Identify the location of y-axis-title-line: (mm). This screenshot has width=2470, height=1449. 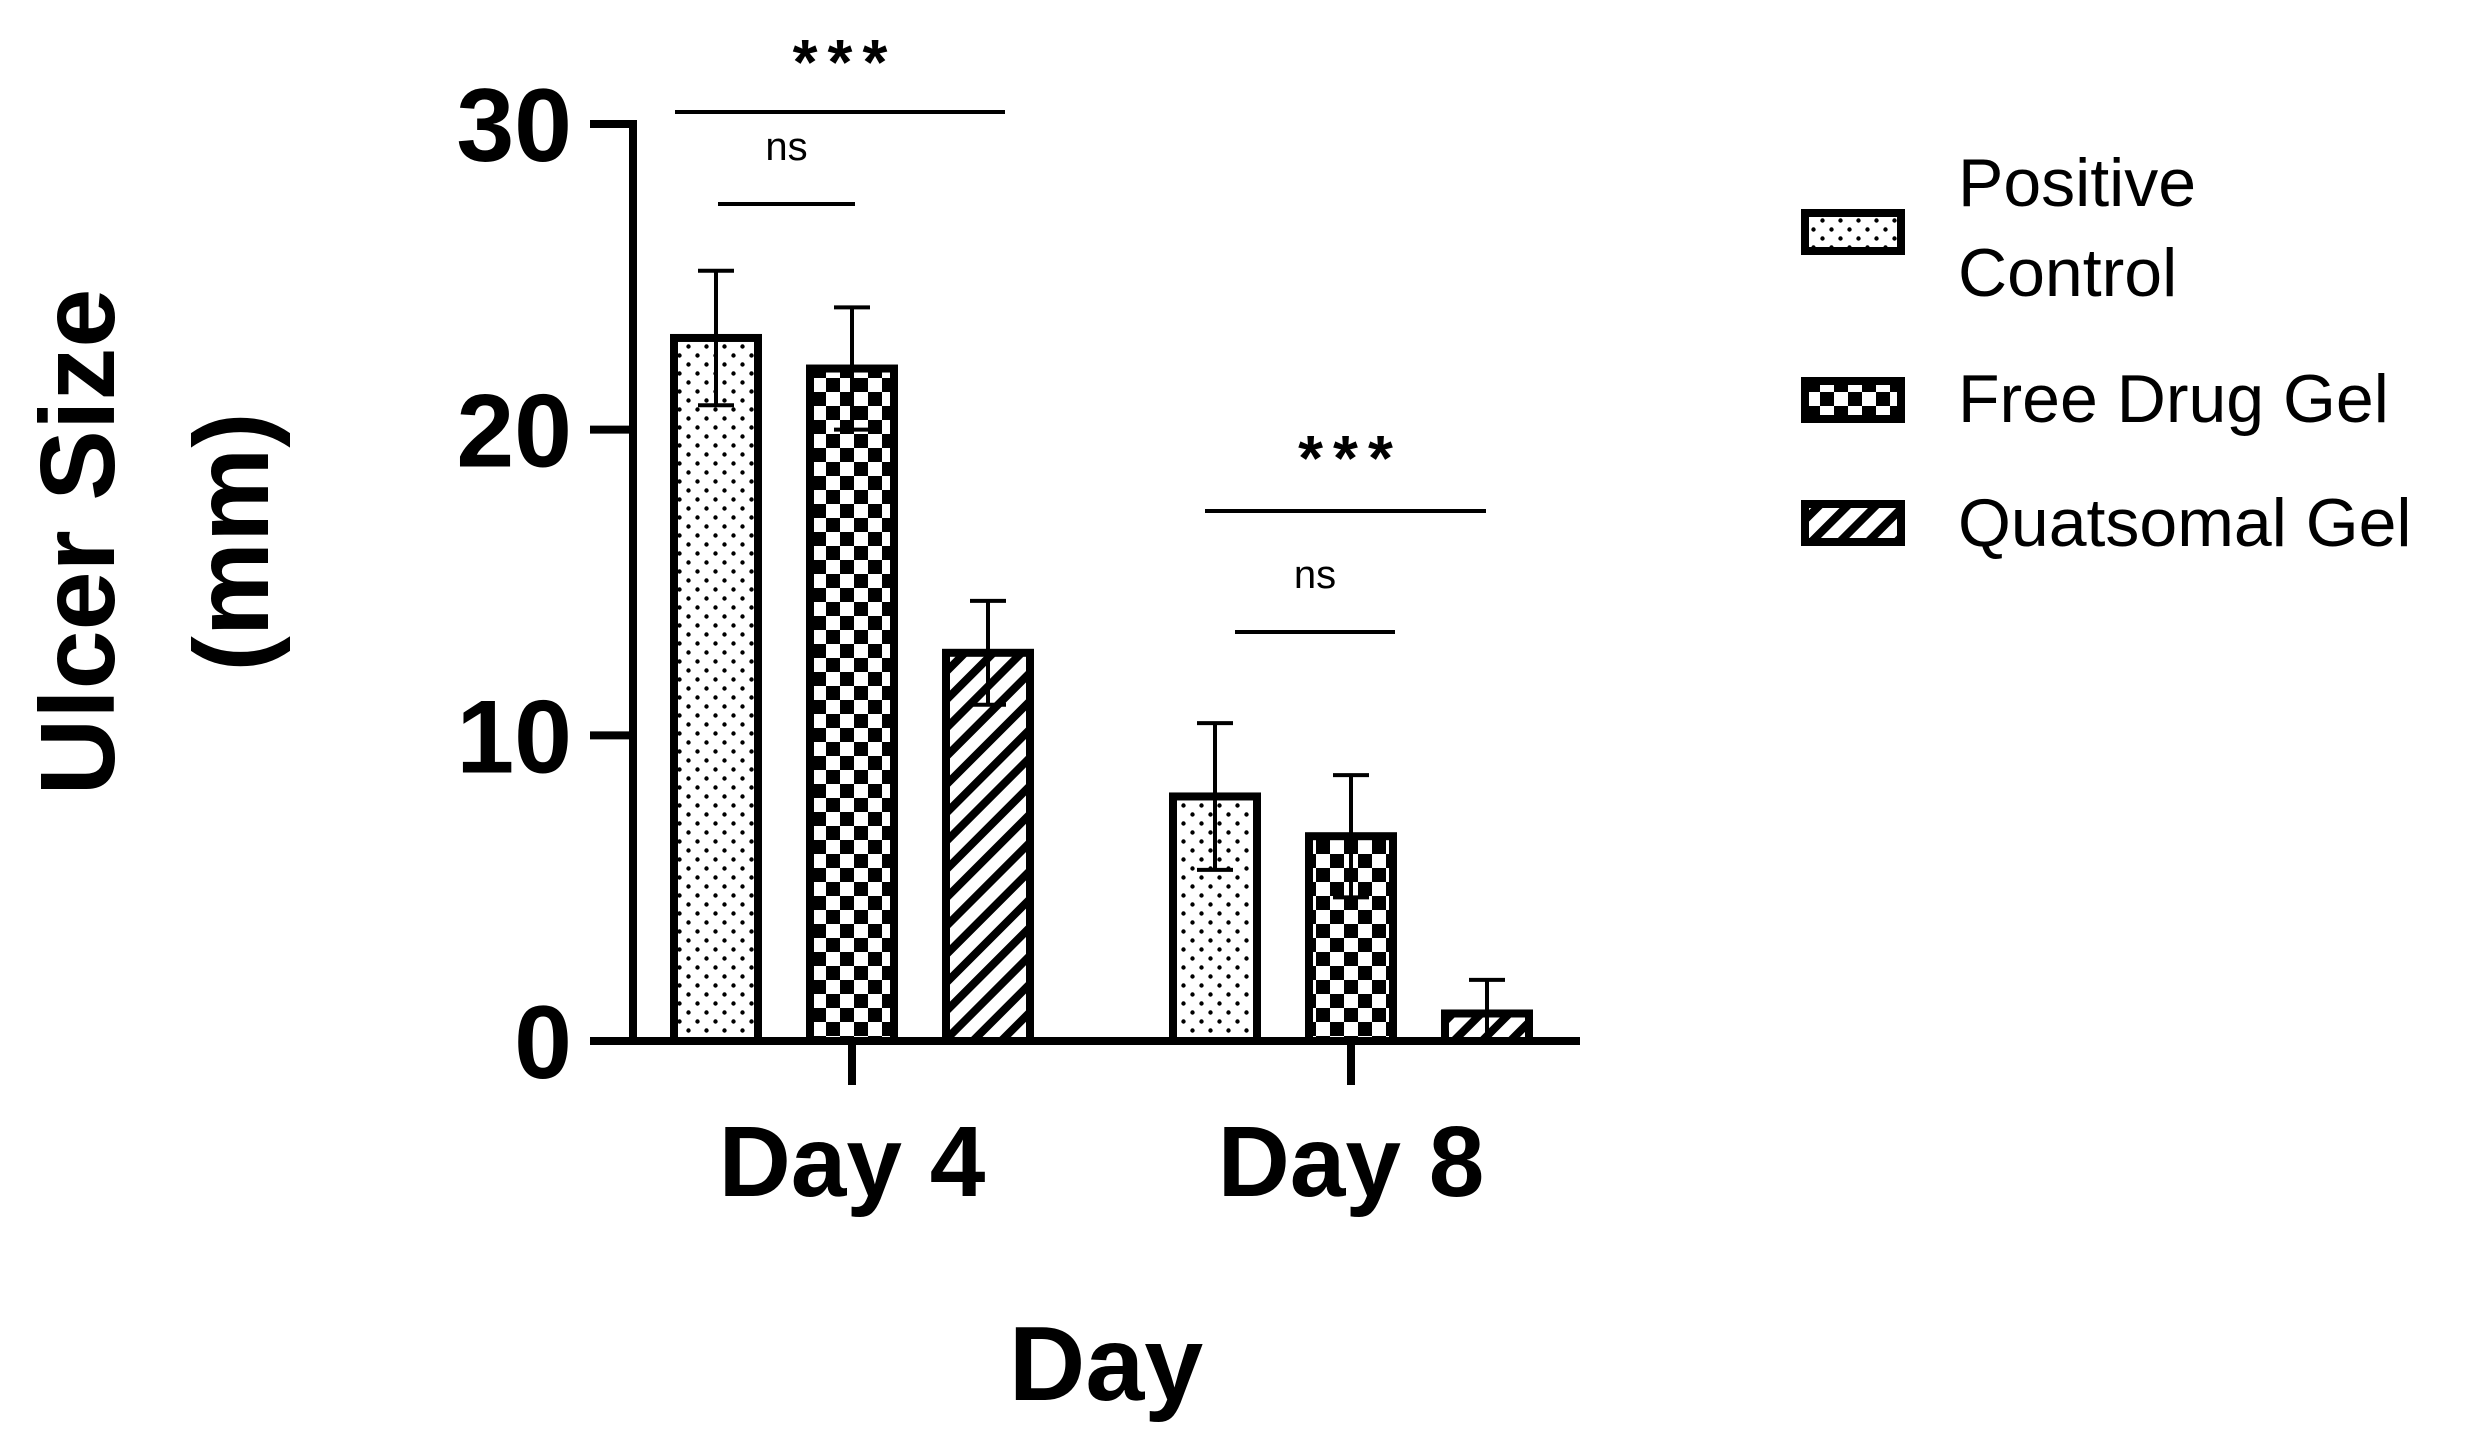
(232, 541).